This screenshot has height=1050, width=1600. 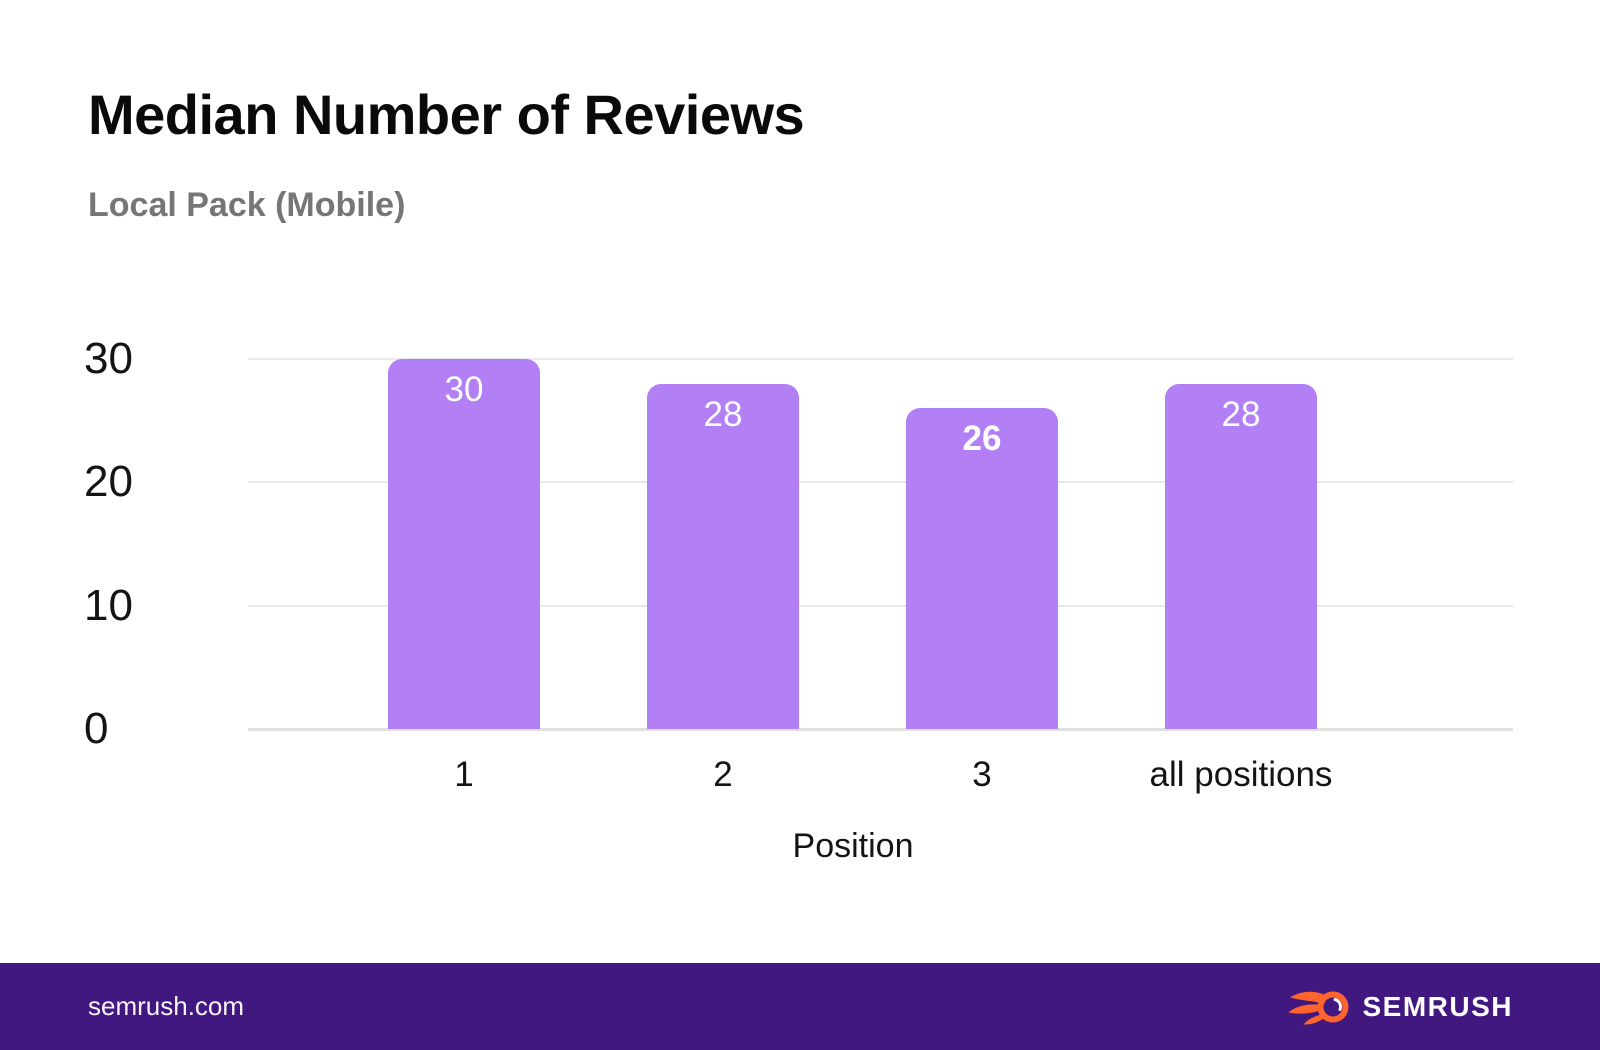 What do you see at coordinates (800, 1006) in the screenshot?
I see `footer-bar: semrush.com SEMRUSH` at bounding box center [800, 1006].